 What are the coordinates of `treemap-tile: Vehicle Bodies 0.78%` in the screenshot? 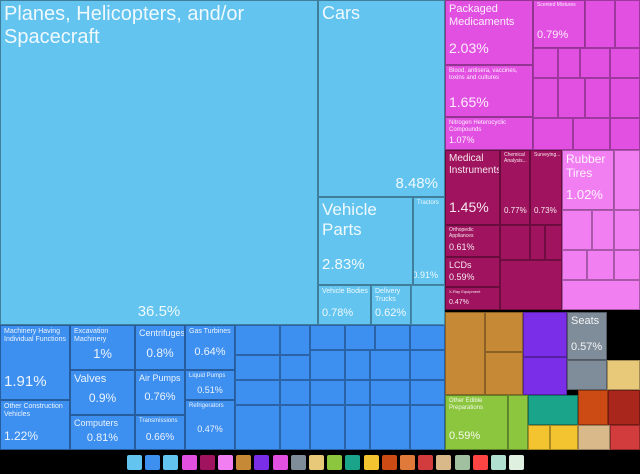 It's located at (344, 305).